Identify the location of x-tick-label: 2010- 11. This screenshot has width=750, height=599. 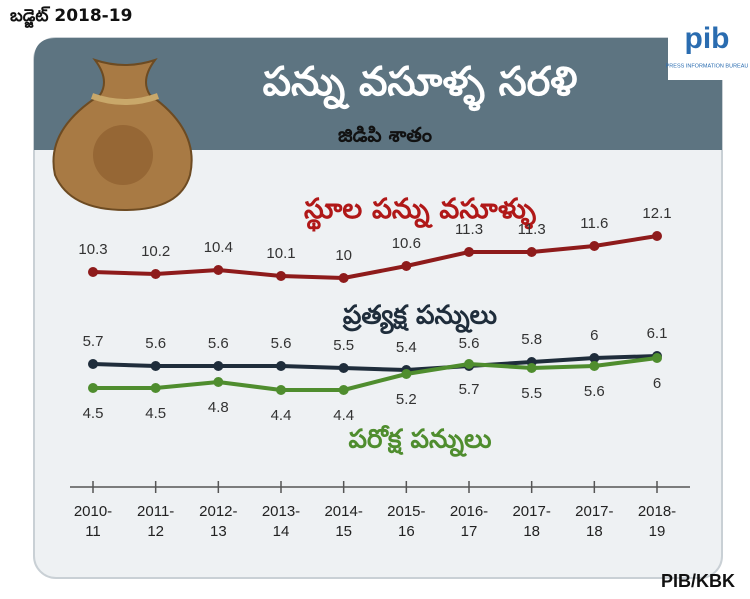
(93, 521).